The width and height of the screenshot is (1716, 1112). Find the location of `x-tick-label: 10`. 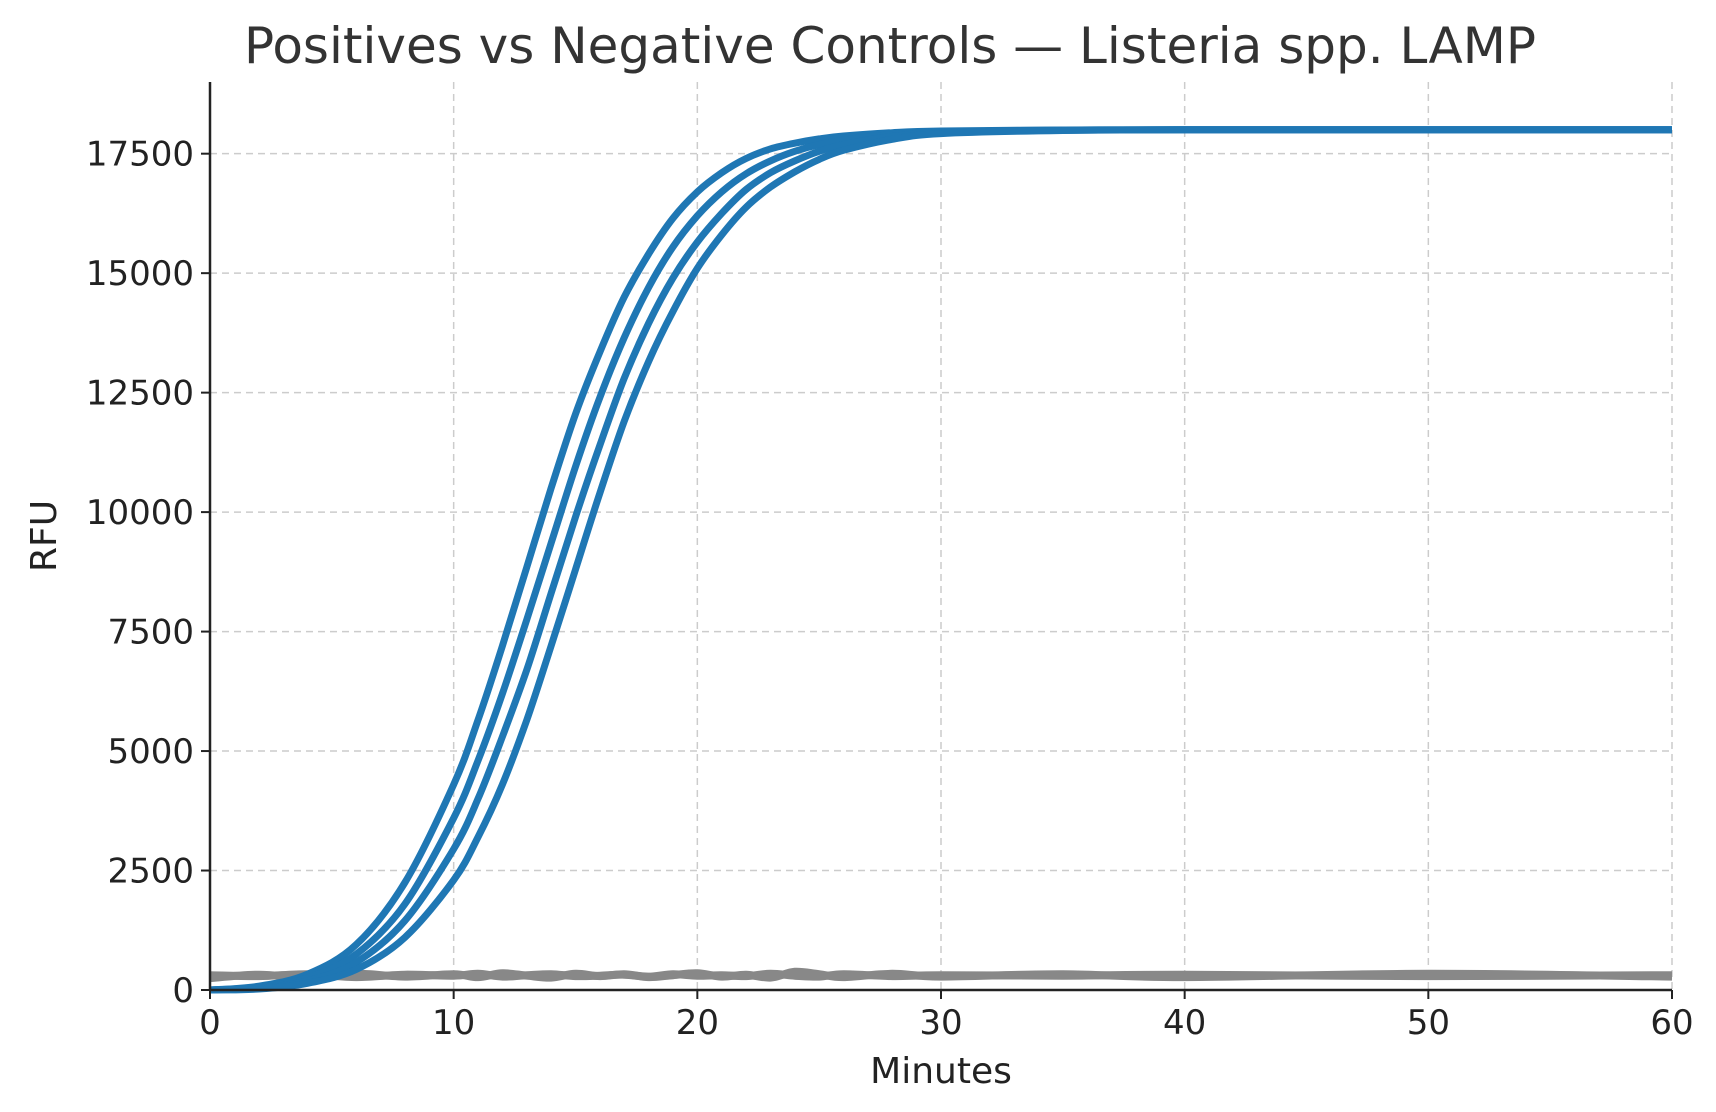

x-tick-label: 10 is located at coordinates (453, 1023).